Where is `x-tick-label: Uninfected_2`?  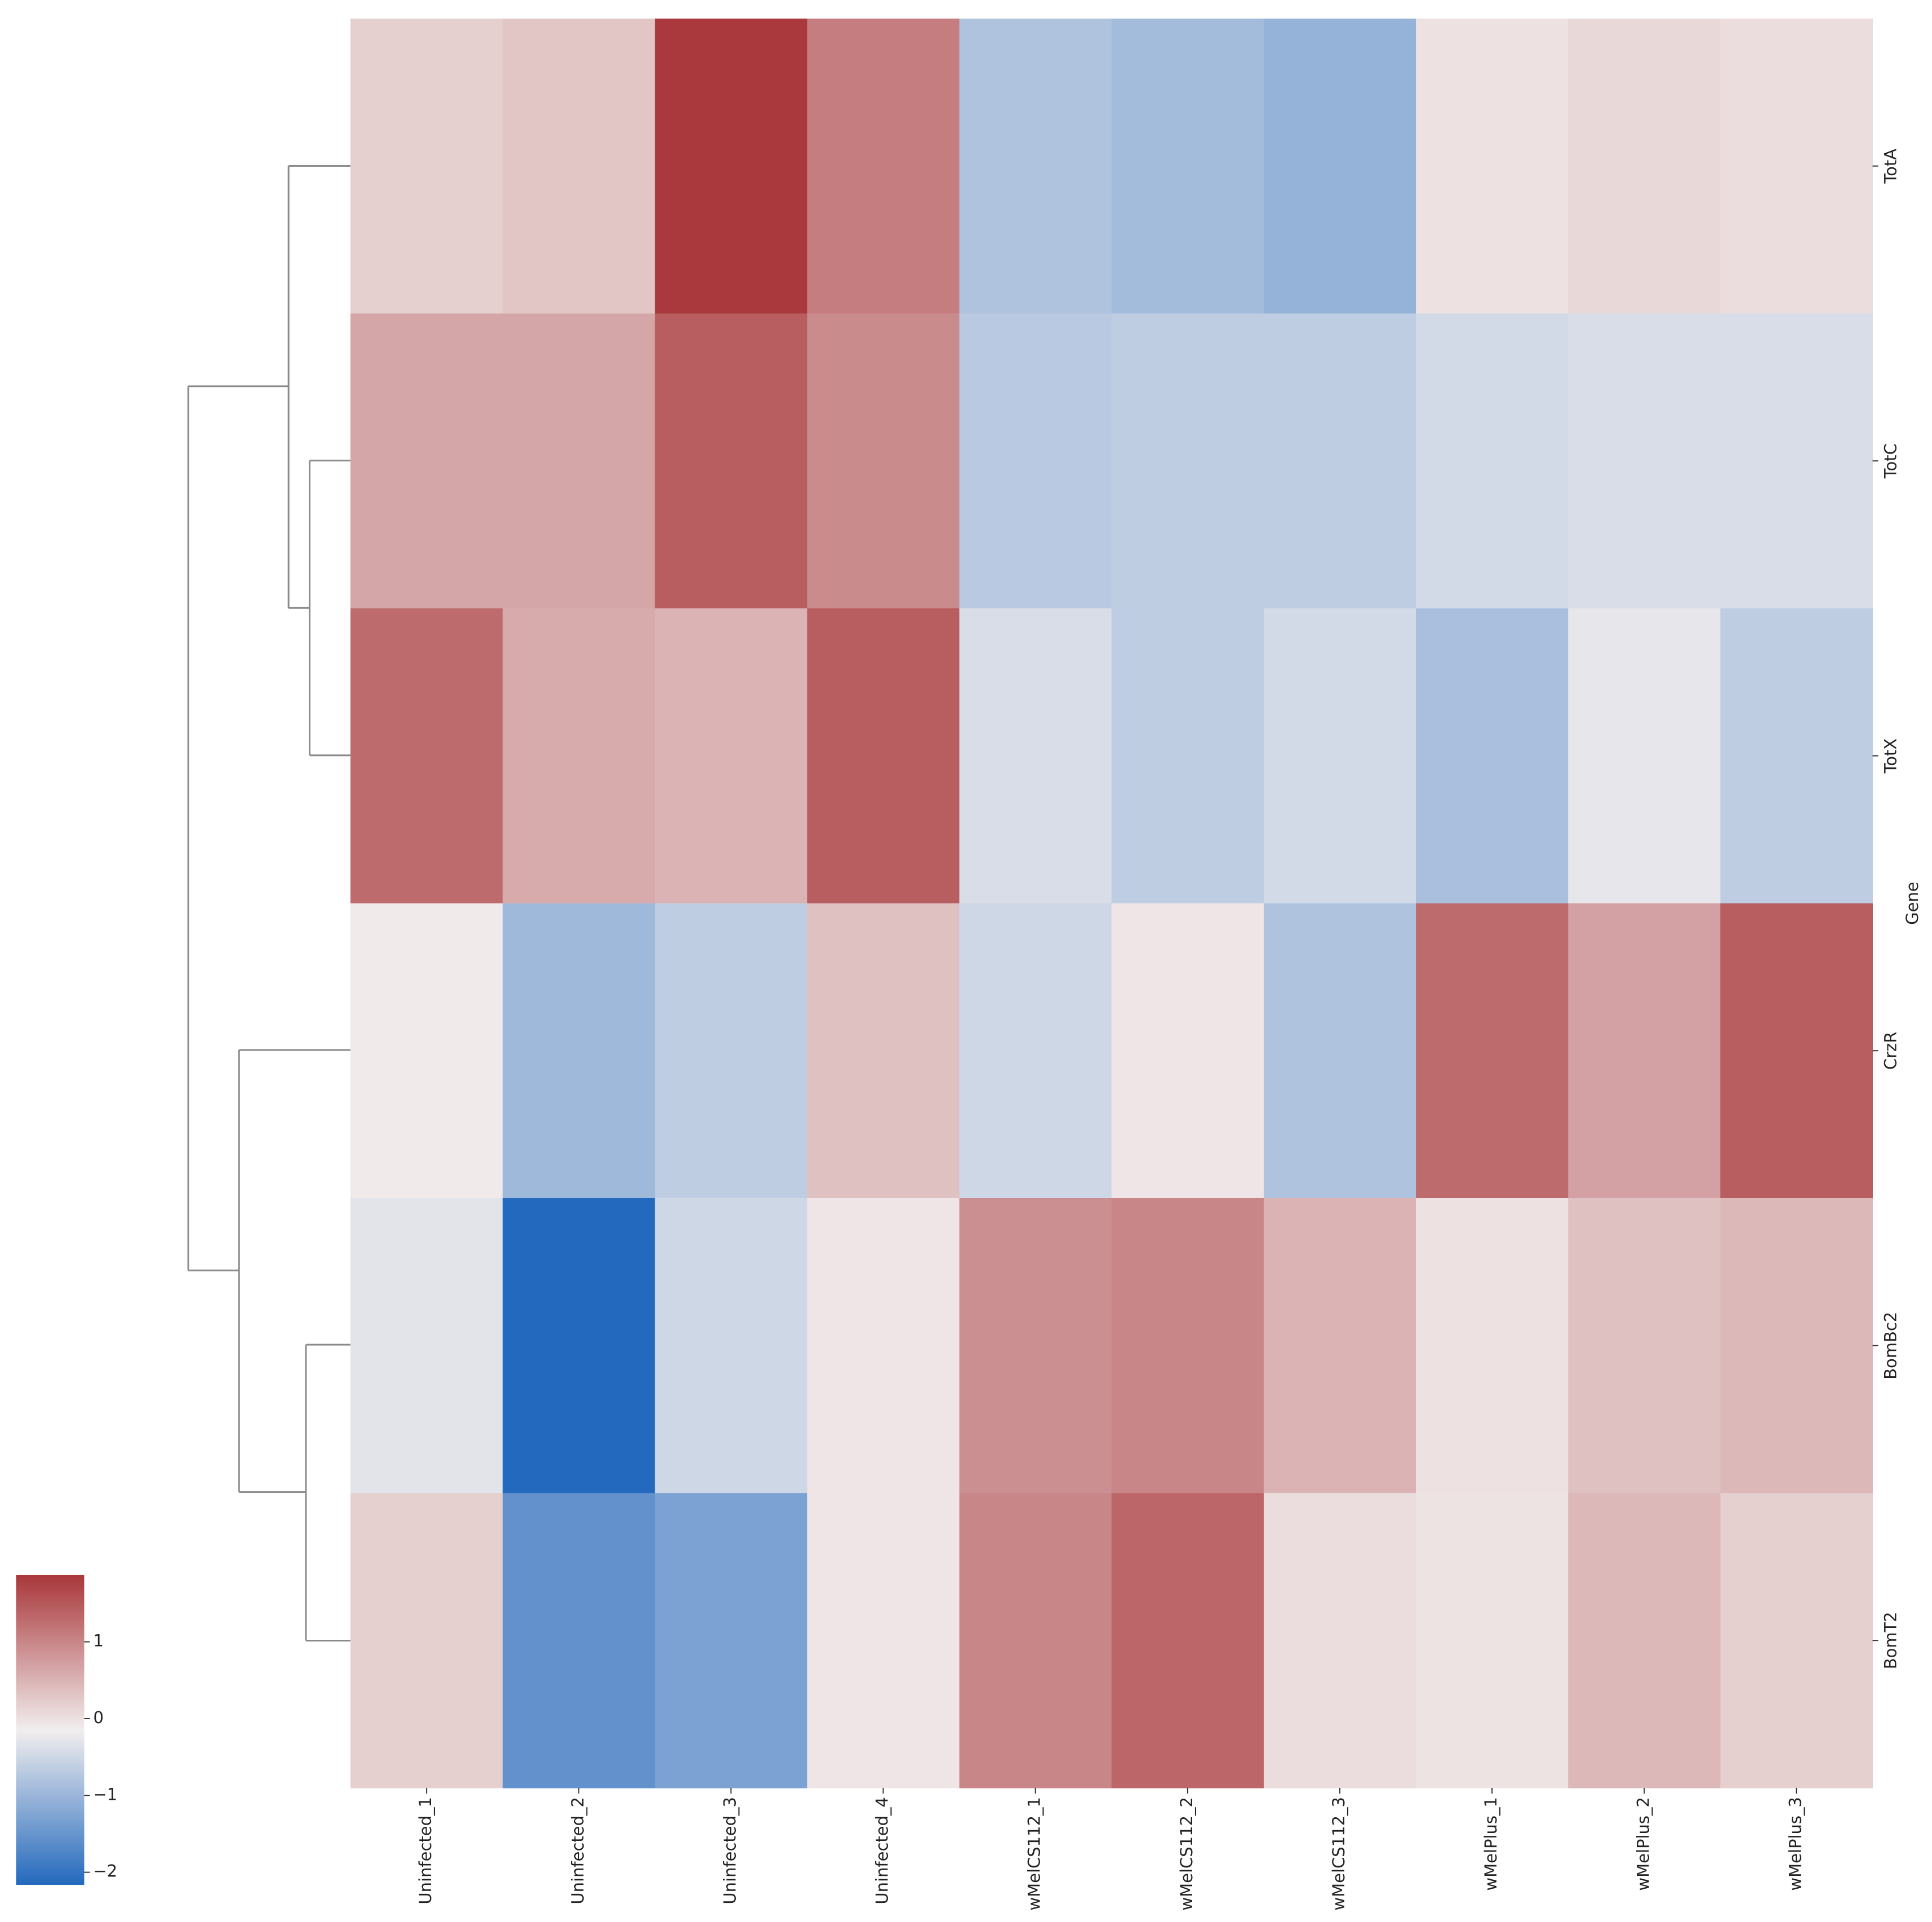 x-tick-label: Uninfected_2 is located at coordinates (577, 1851).